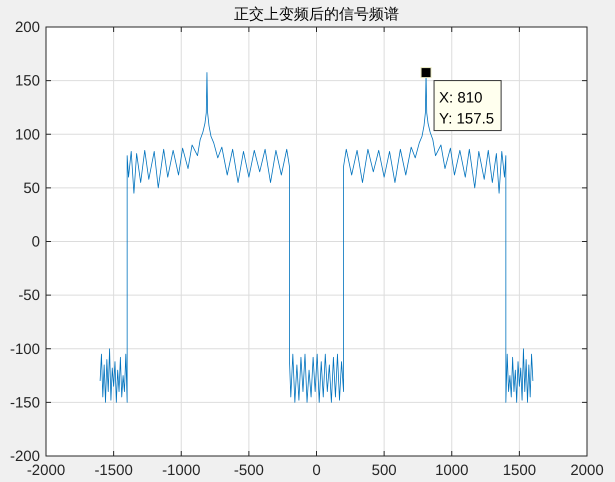  I want to click on y-tick-label: 0, so click(36, 242).